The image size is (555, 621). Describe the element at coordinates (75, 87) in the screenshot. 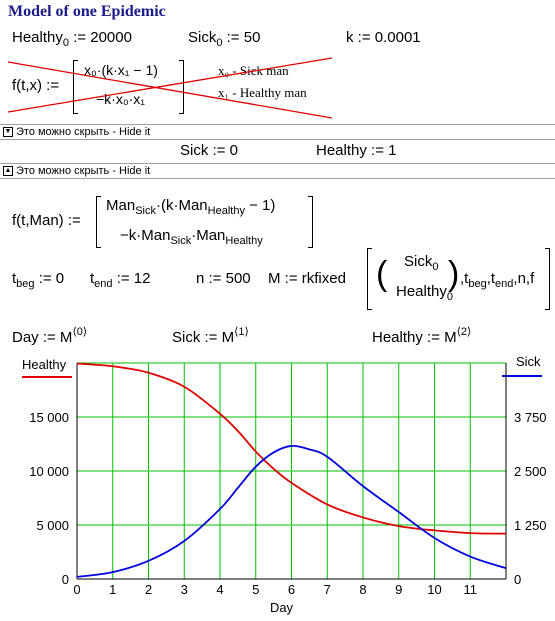

I see `crossed-matrix-left-bracket` at that location.